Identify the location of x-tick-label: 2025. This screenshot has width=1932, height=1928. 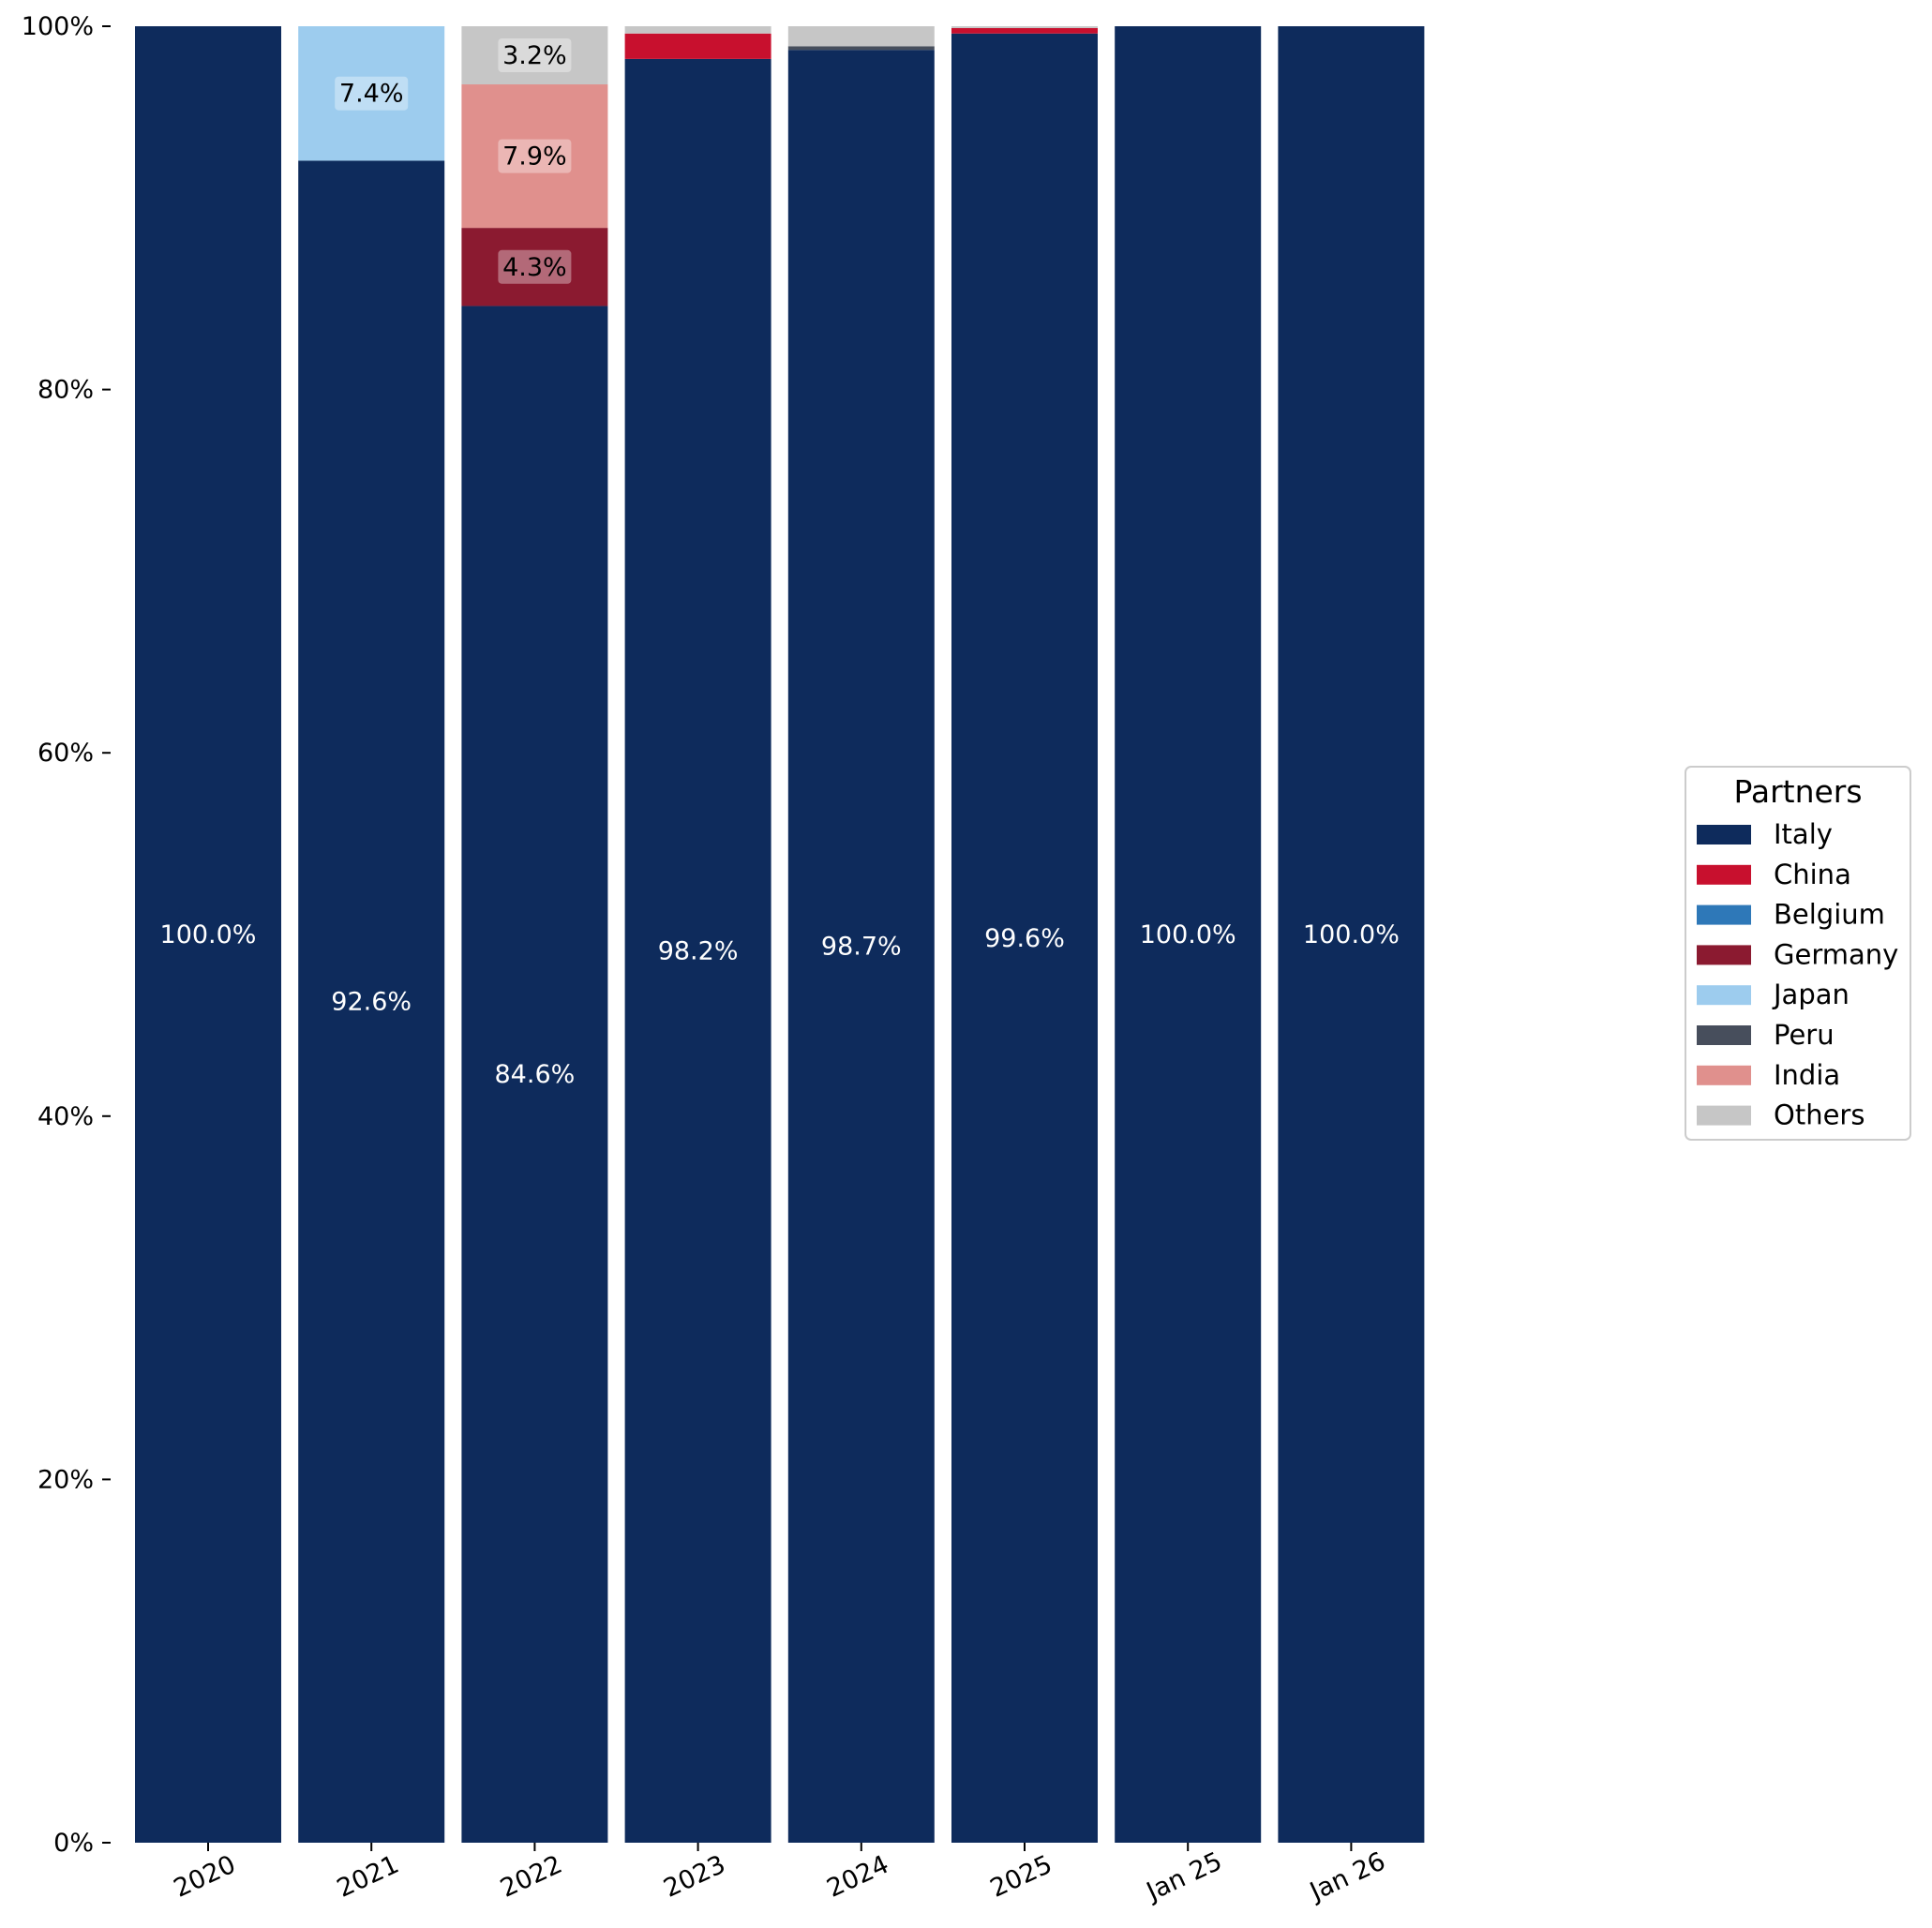
(1021, 1877).